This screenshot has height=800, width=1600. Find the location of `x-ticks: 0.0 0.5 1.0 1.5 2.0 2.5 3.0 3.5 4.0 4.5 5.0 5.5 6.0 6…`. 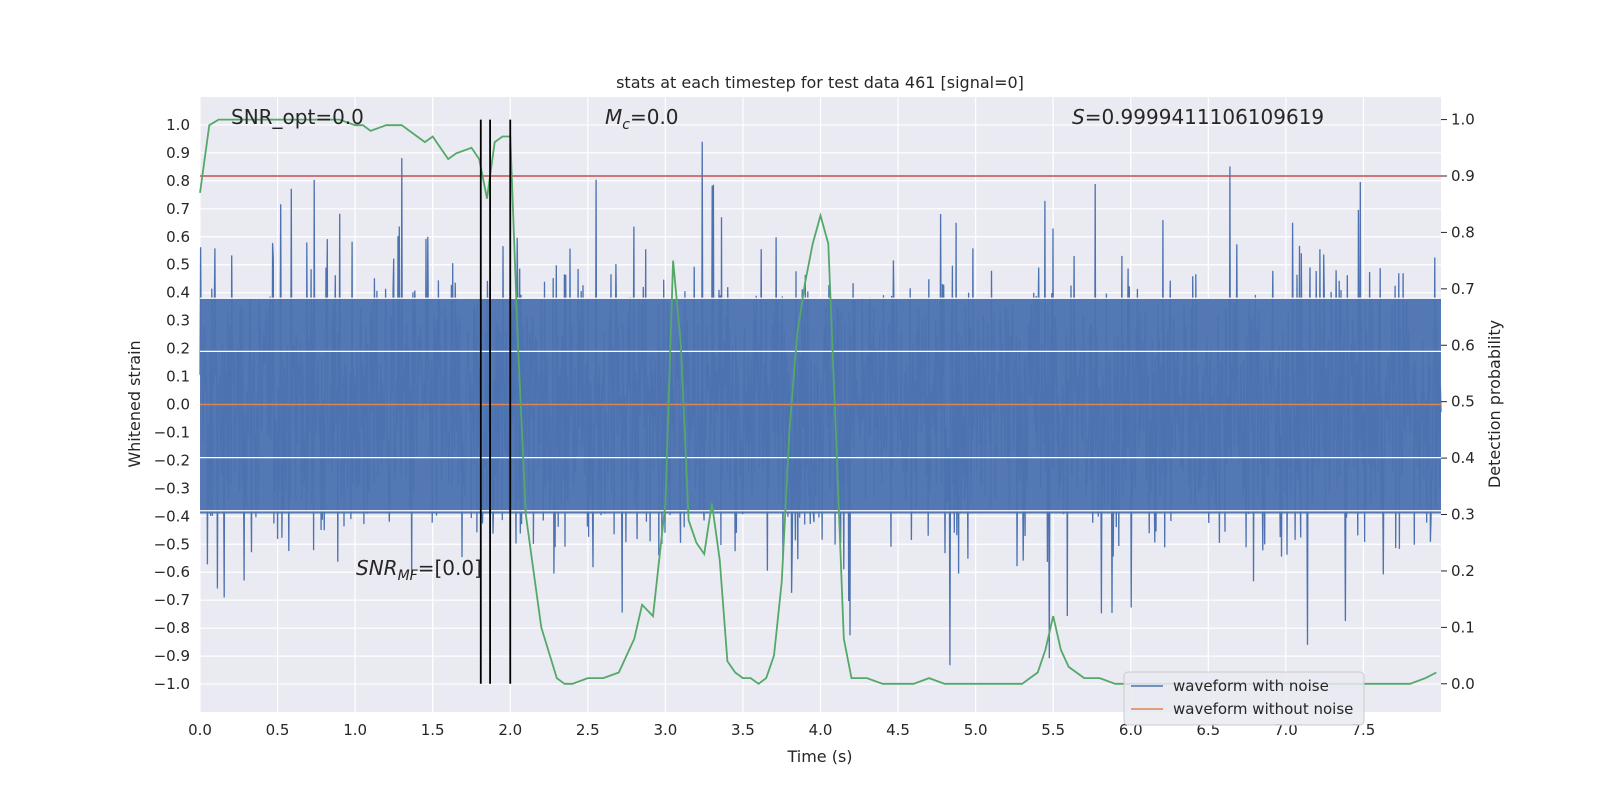

x-ticks: 0.0 0.5 1.0 1.5 2.0 2.5 3.0 3.5 4.0 4.5 5.0 5.5 6.0 6… is located at coordinates (781, 730).